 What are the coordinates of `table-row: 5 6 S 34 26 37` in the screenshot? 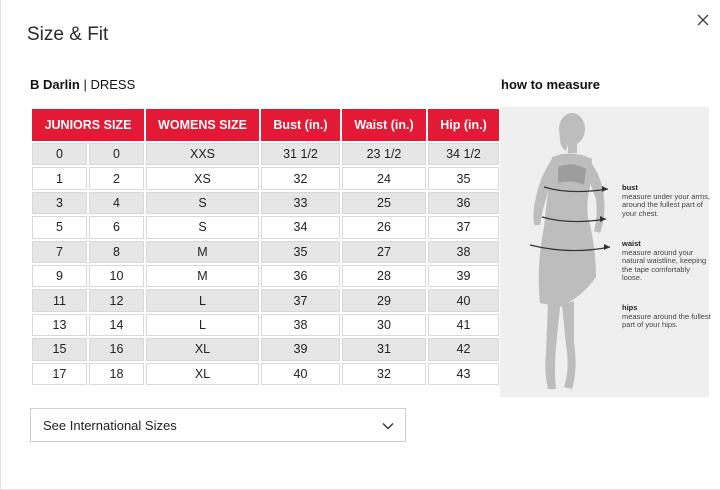 It's located at (265, 227).